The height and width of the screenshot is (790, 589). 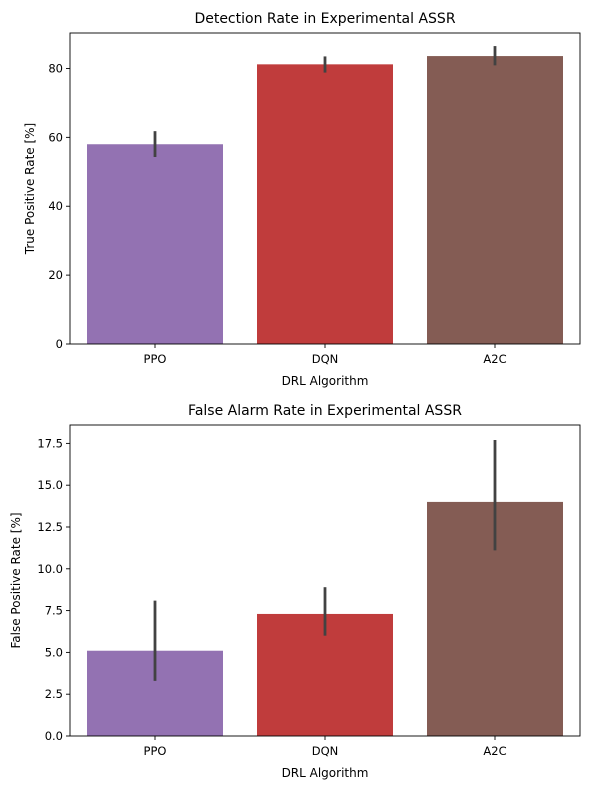 I want to click on chart-title: False Alarm Rate in Experimental ASSR, so click(x=325, y=411).